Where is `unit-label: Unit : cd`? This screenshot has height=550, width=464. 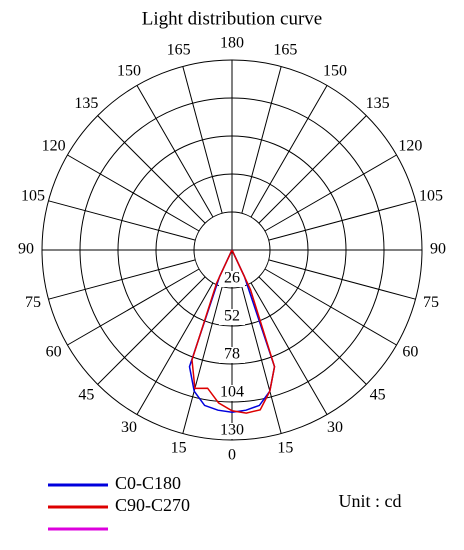
unit-label: Unit : cd is located at coordinates (370, 501).